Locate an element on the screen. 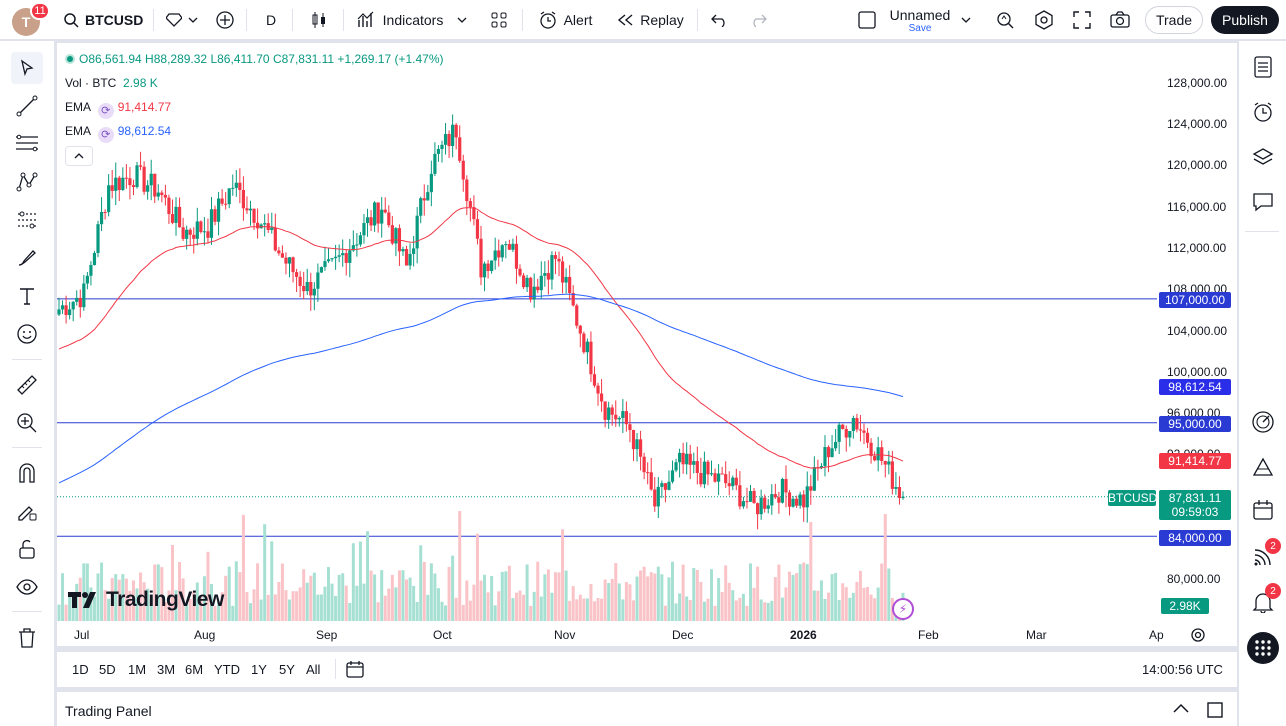 The width and height of the screenshot is (1286, 726). alert-button: Alert is located at coordinates (565, 20).